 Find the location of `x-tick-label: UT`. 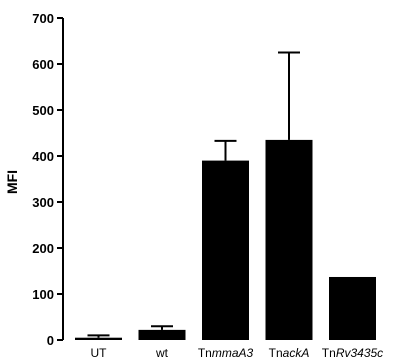

x-tick-label: UT is located at coordinates (99, 353).